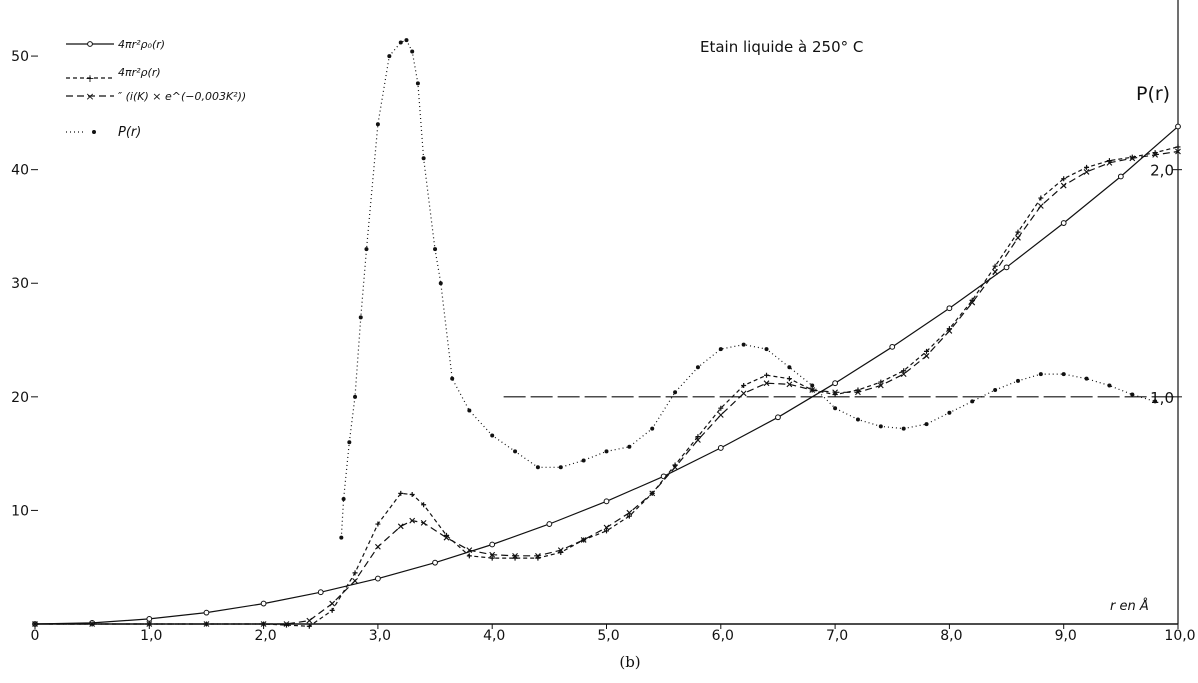 The height and width of the screenshot is (683, 1198). I want to click on legend-label-rho0: 4πr²ρ₀(r), so click(141, 44).